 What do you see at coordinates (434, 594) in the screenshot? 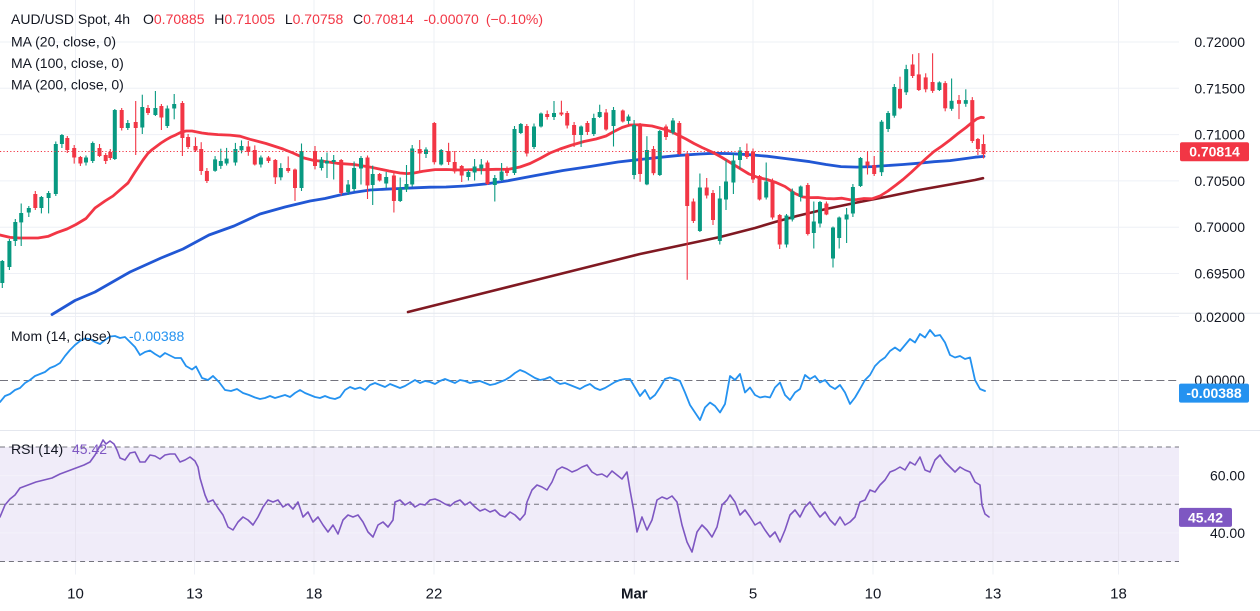
I see `svg-text: 22` at bounding box center [434, 594].